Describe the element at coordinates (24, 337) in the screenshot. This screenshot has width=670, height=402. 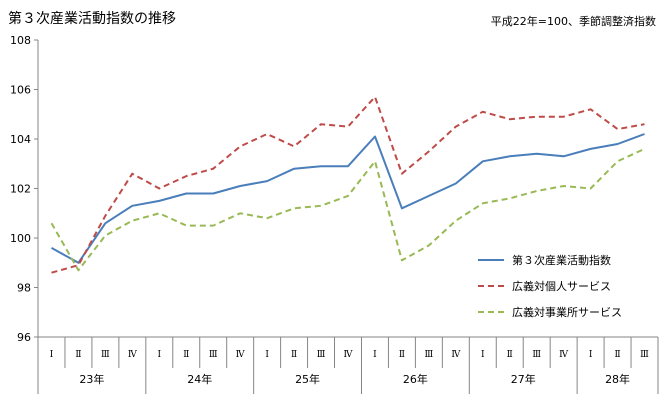
I see `y-tick-label: 96` at that location.